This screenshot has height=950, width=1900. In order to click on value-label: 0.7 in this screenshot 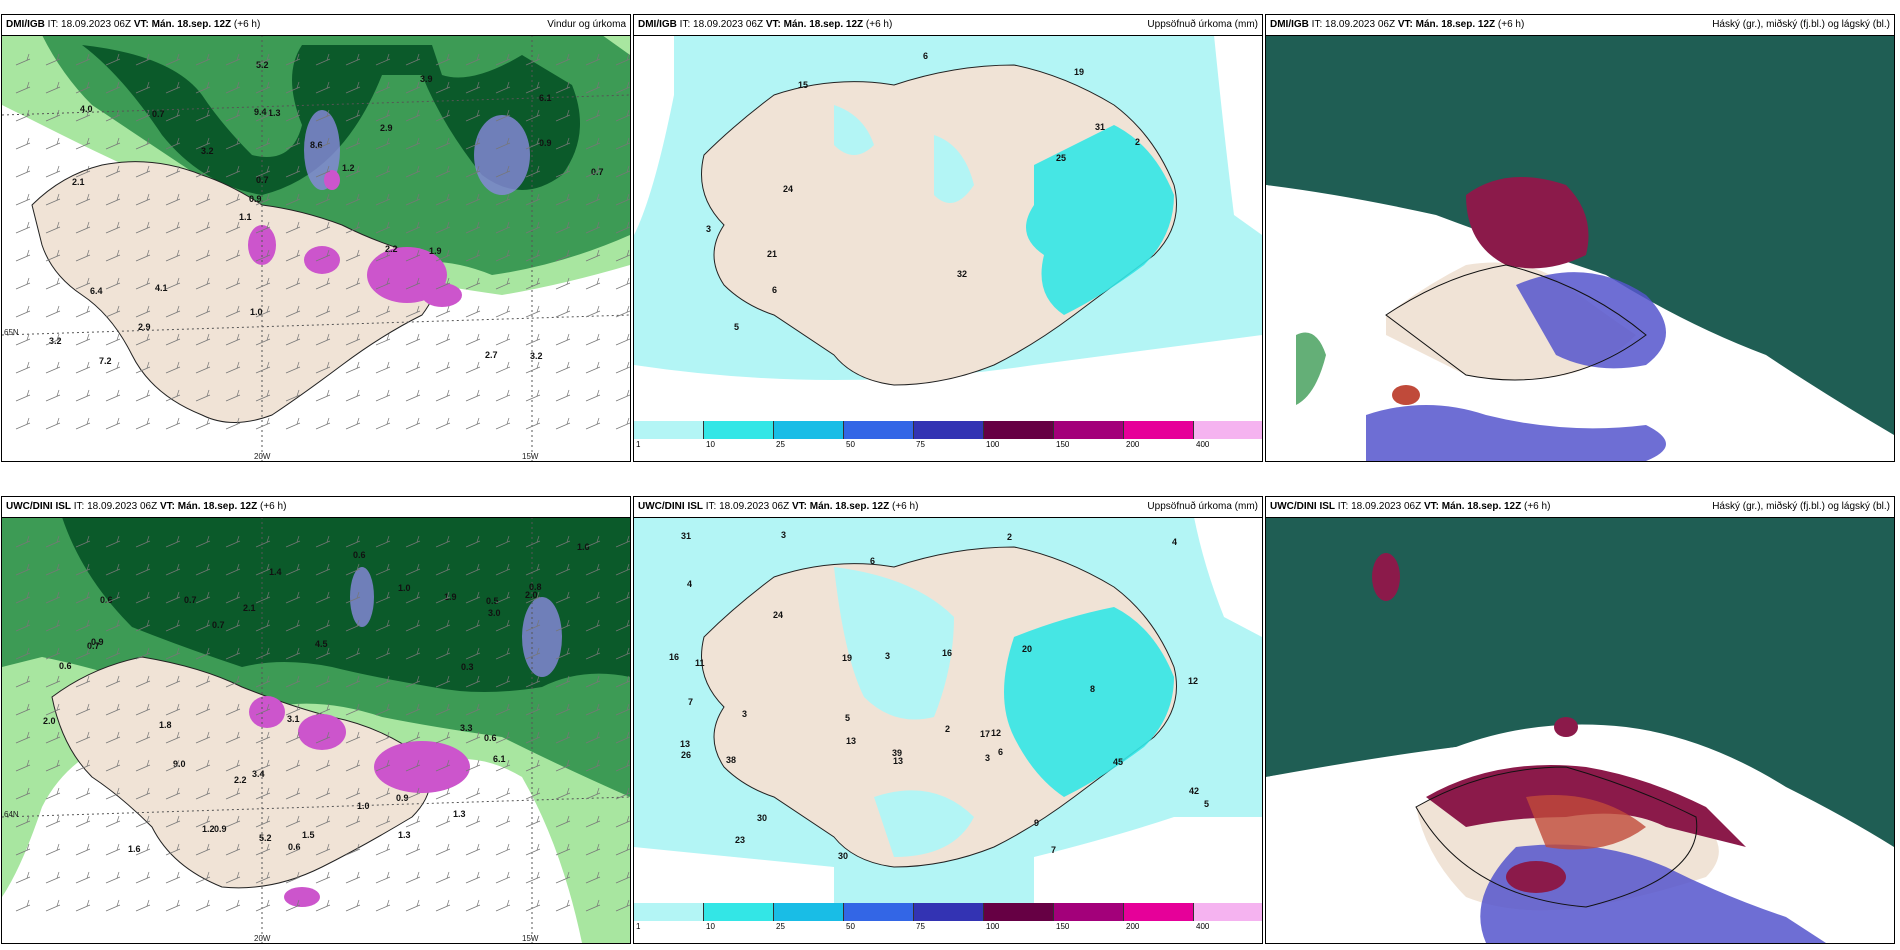, I will do `click(218, 625)`.